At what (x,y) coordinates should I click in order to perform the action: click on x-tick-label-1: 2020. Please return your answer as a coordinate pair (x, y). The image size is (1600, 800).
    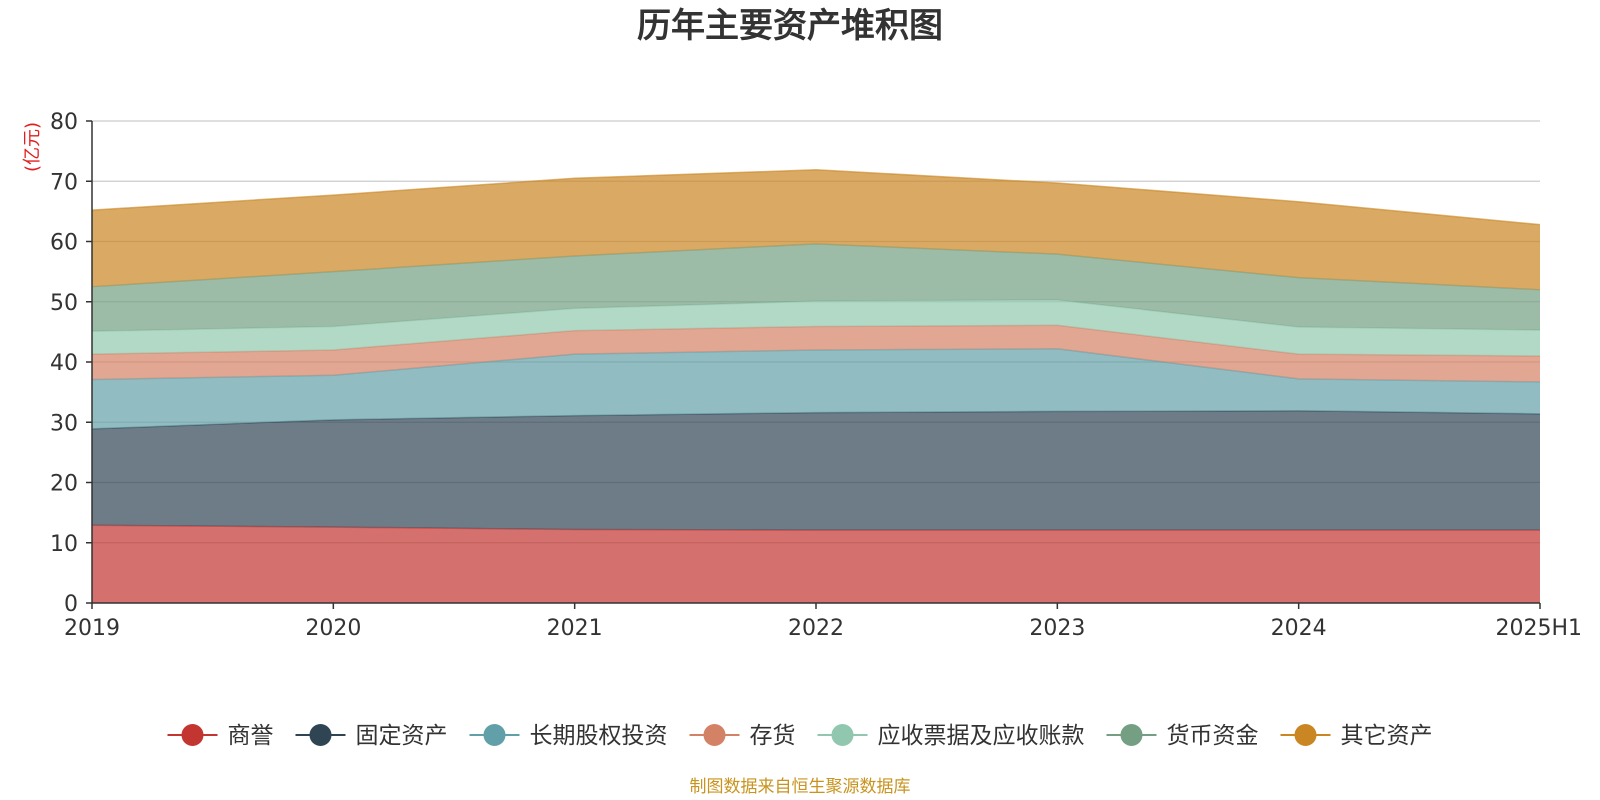
    Looking at the image, I should click on (333, 628).